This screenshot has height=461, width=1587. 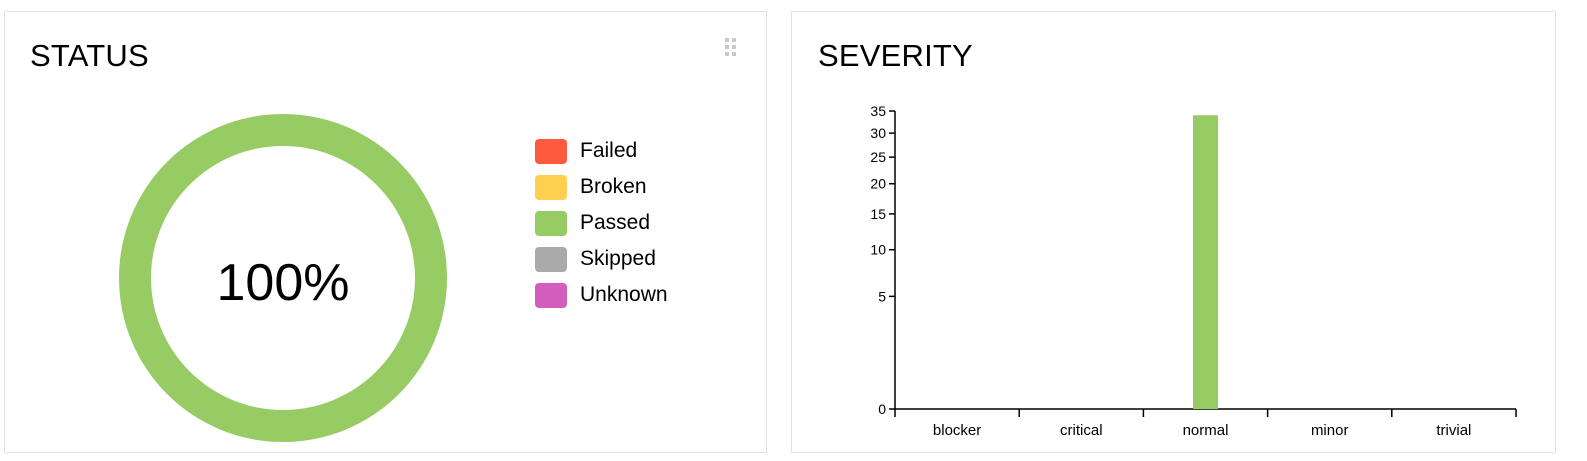 What do you see at coordinates (283, 283) in the screenshot?
I see `donut-center-label: 100%` at bounding box center [283, 283].